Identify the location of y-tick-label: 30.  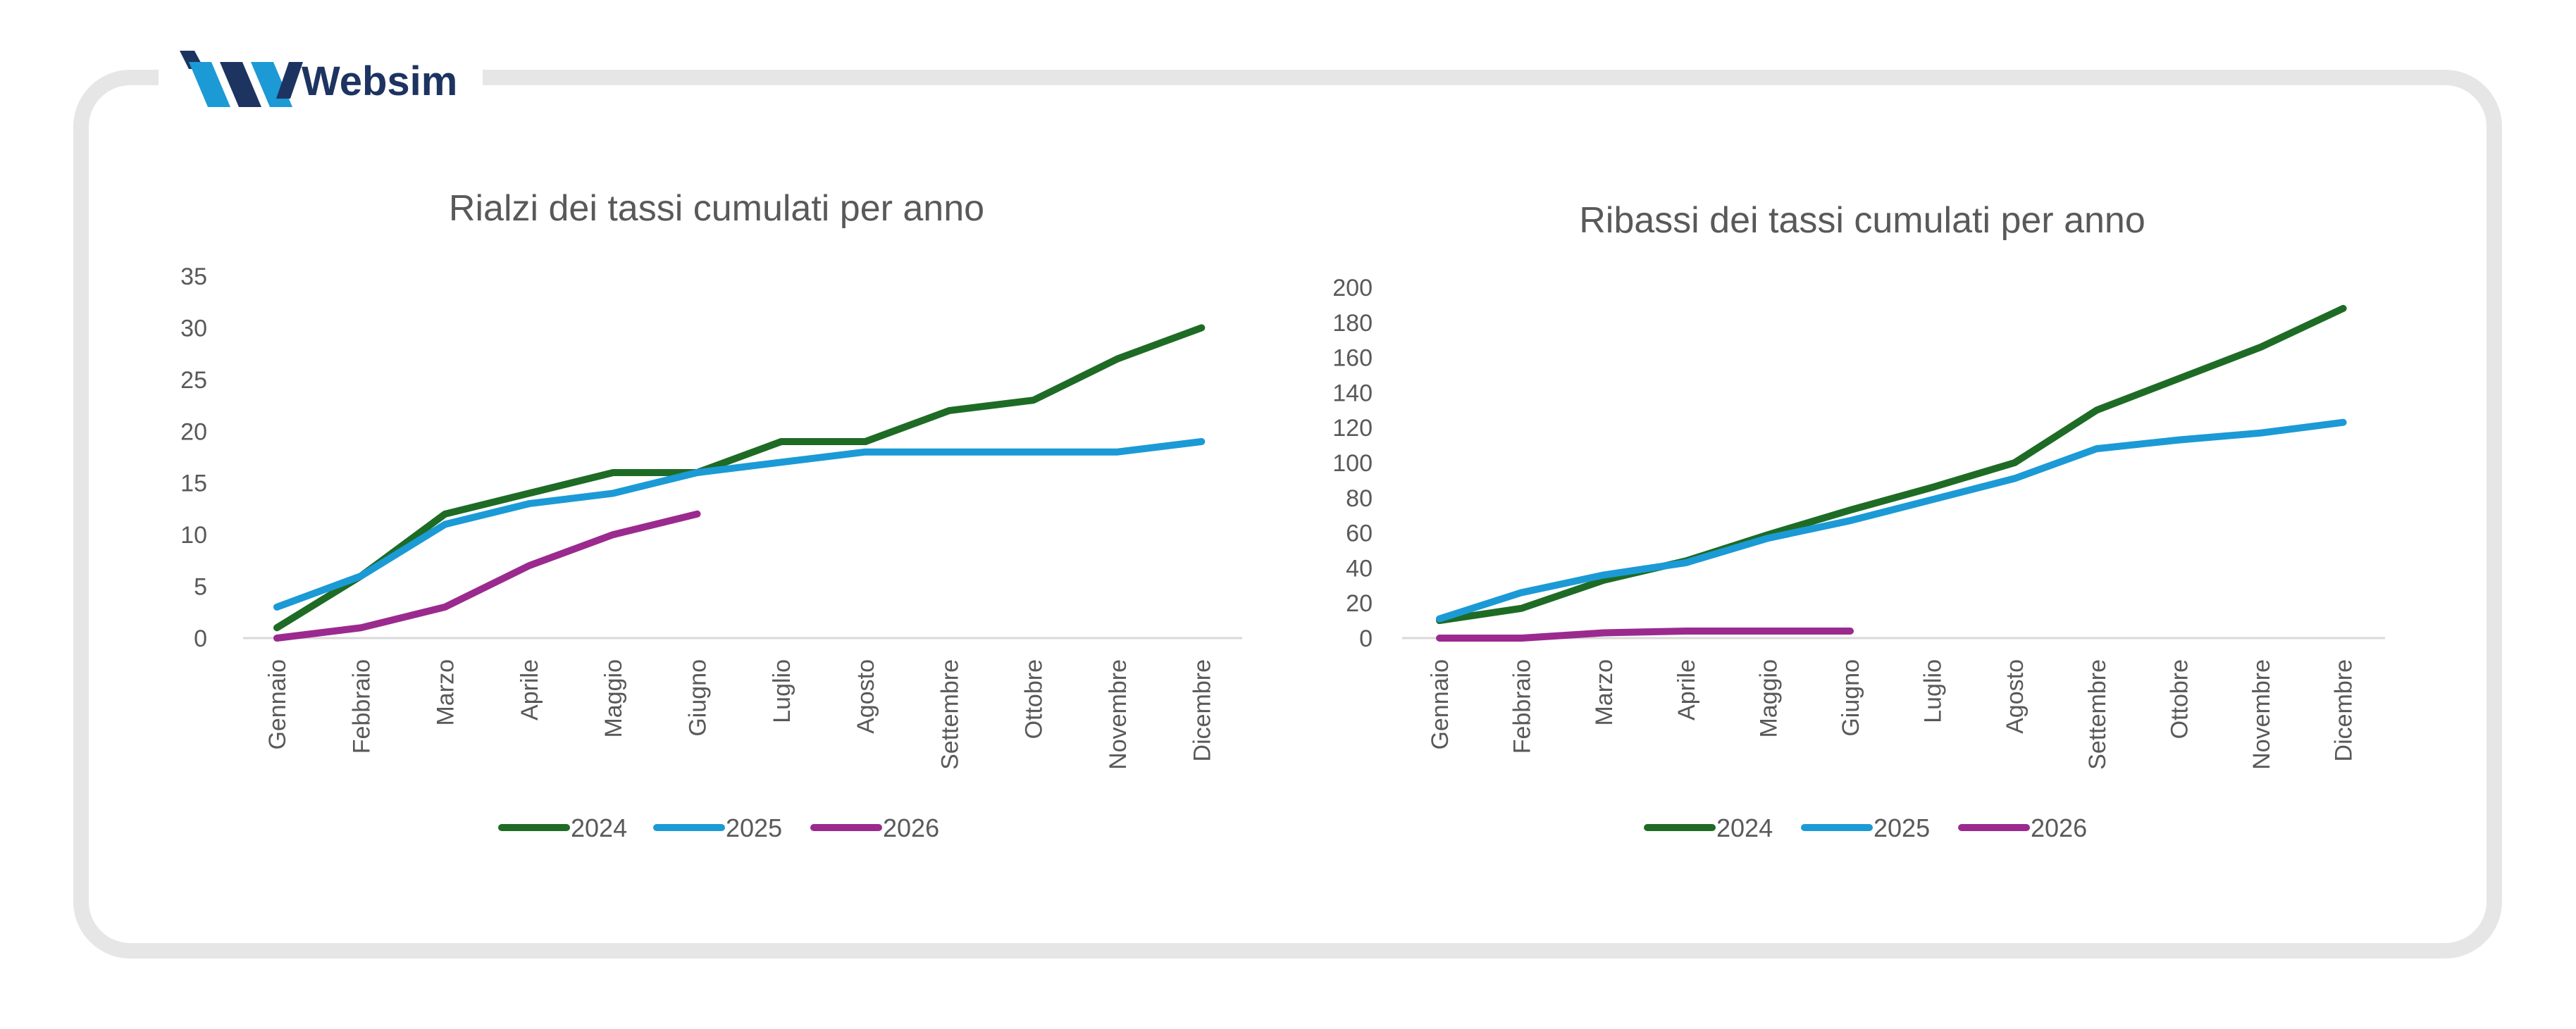
(193, 328).